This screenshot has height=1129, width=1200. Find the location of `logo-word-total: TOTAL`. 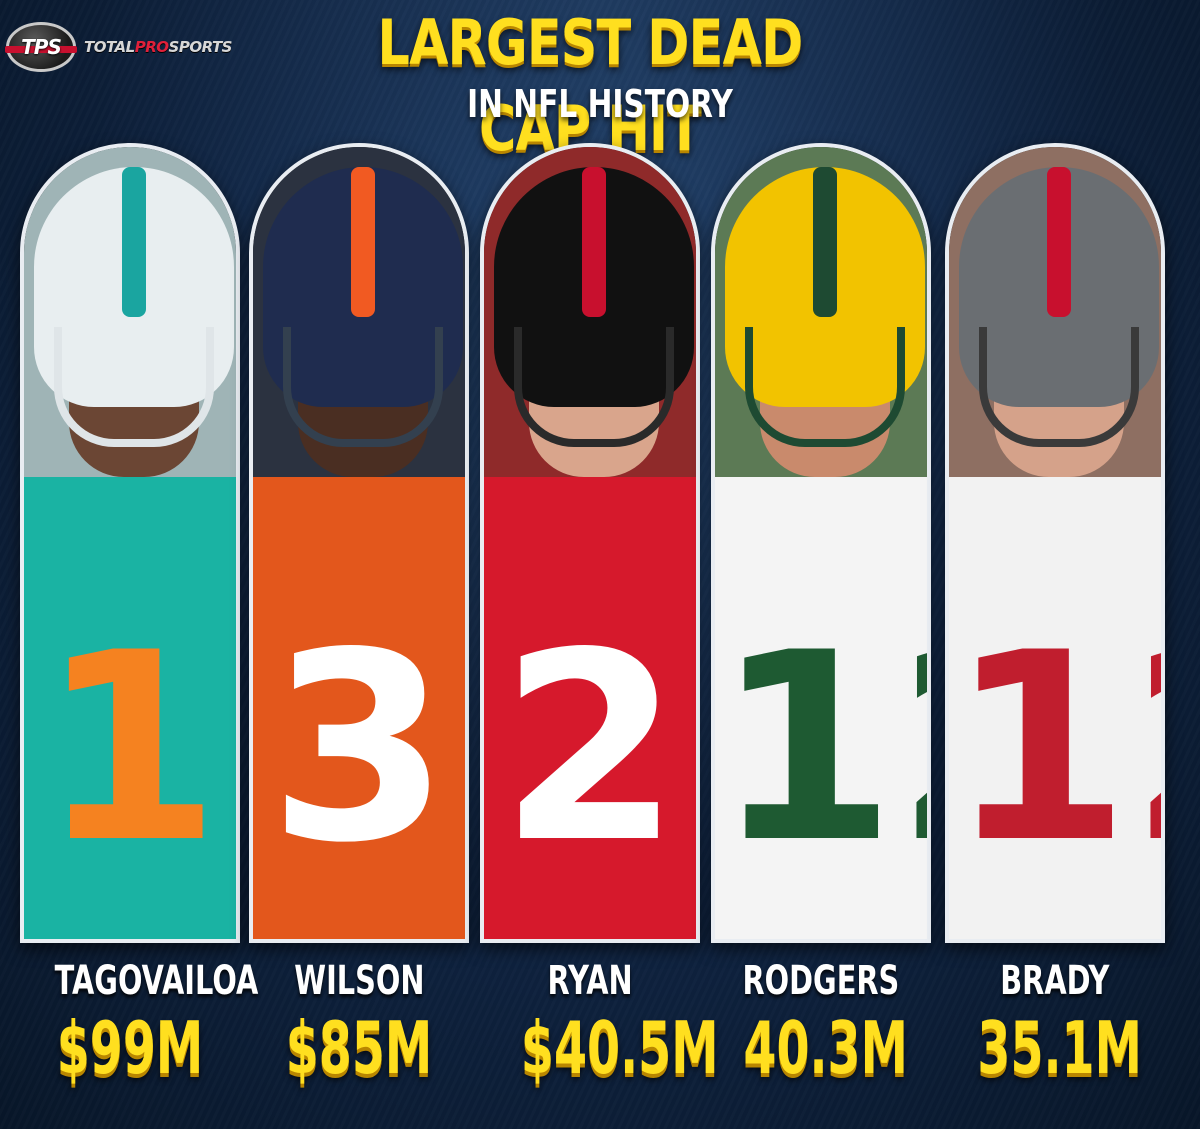

logo-word-total: TOTAL is located at coordinates (109, 47).